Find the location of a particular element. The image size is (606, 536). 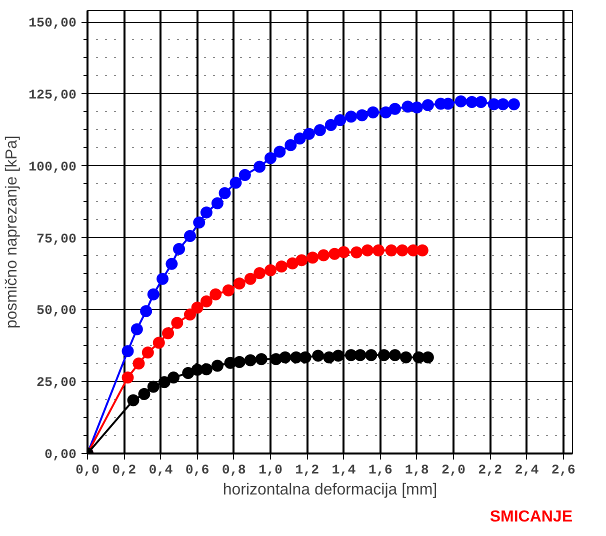

x-tick-label: 1,4 is located at coordinates (344, 471).